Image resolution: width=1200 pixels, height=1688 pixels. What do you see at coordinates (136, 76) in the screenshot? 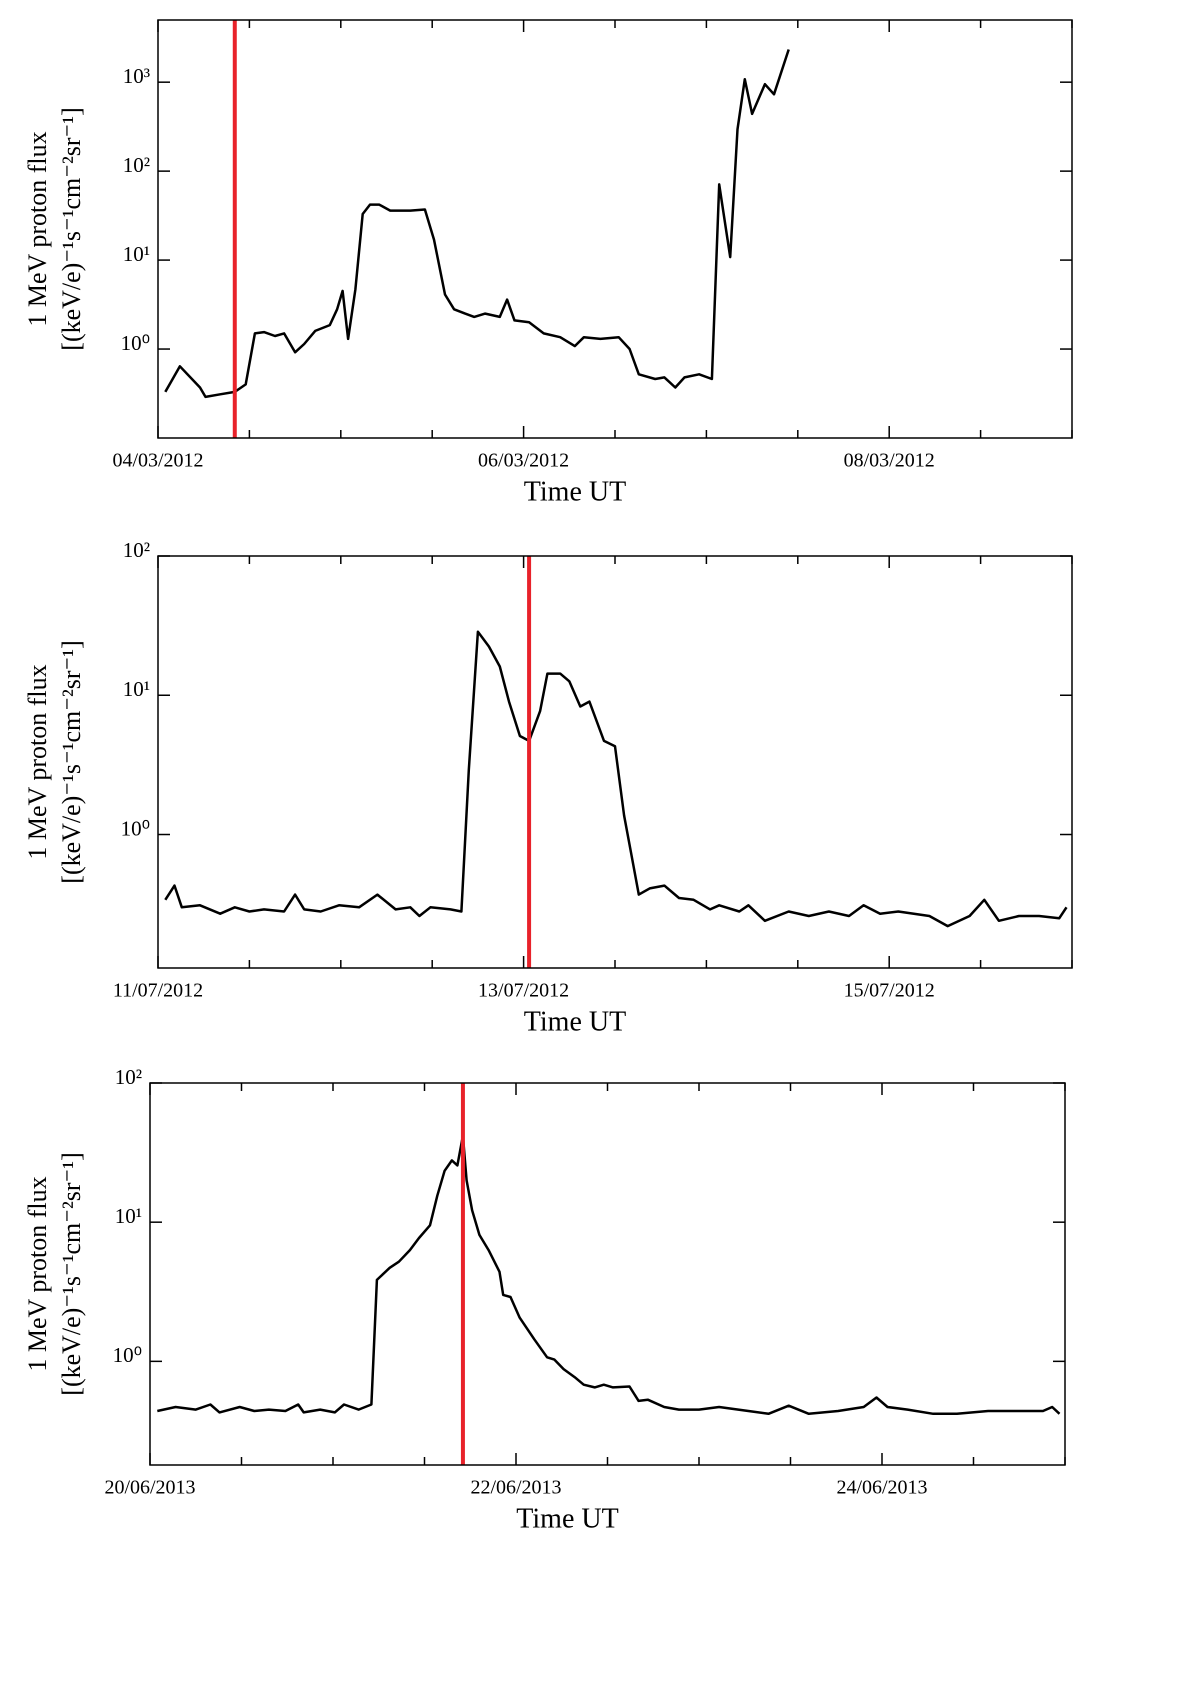
I see `y-tick-label: 10³` at bounding box center [136, 76].